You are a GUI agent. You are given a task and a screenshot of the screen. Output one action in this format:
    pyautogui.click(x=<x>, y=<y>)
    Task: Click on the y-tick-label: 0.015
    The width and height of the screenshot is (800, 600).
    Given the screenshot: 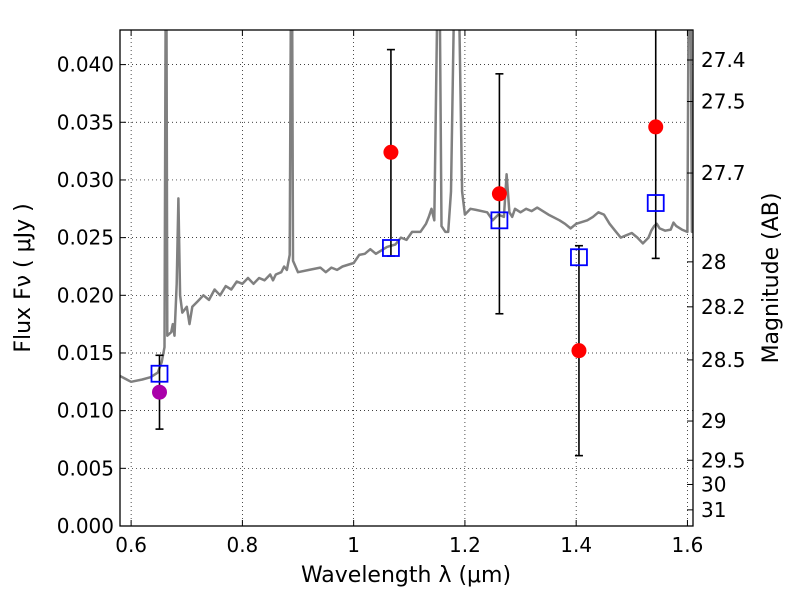 What is the action you would take?
    pyautogui.click(x=85, y=353)
    